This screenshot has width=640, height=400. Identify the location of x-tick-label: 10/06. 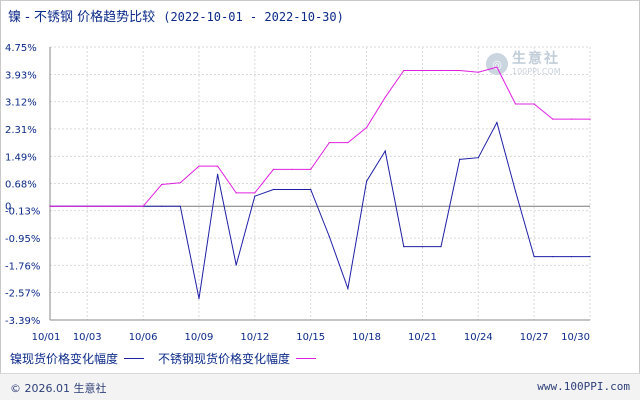
(143, 337).